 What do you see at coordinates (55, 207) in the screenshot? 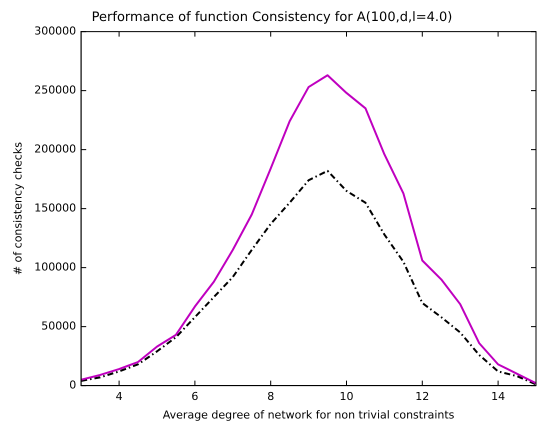
I see `y-tick-label: 150000` at bounding box center [55, 207].